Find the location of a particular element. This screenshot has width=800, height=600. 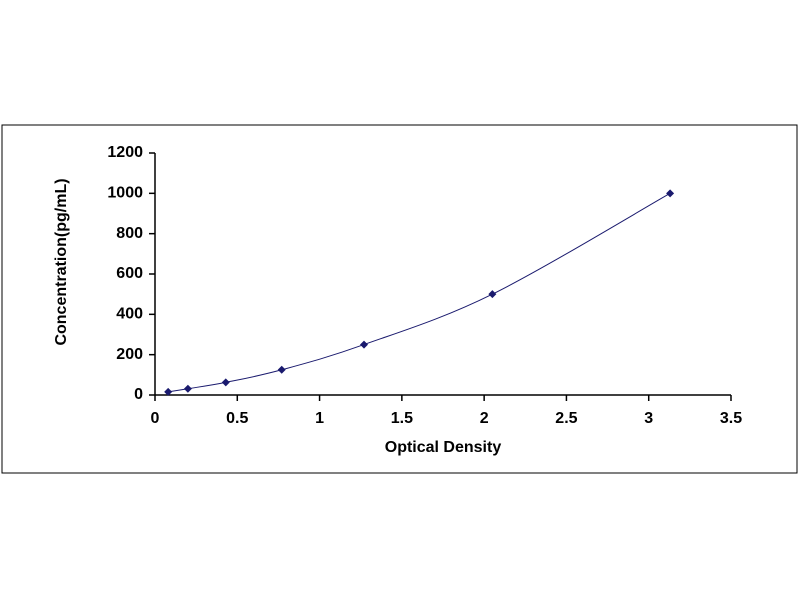

y-tick-label: 800 is located at coordinates (129, 233).